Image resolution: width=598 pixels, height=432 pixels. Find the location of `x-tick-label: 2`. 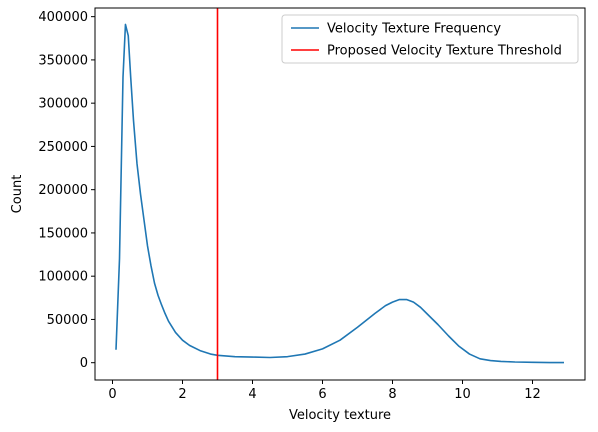

x-tick-label: 2 is located at coordinates (182, 394).